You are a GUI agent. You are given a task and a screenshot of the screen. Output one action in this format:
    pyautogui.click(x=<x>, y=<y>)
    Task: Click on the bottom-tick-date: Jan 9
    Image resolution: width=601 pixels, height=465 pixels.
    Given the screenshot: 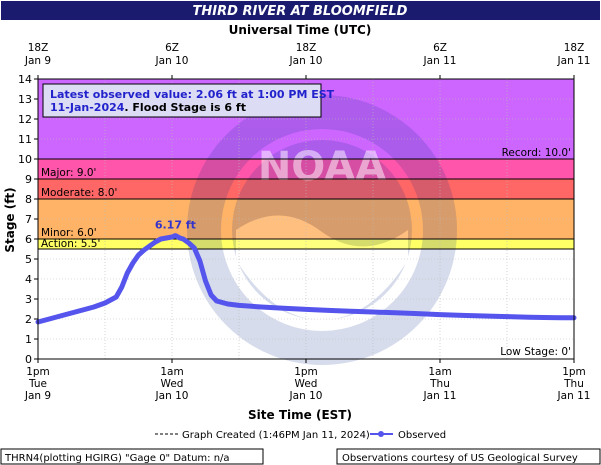 What is the action you would take?
    pyautogui.click(x=37, y=396)
    